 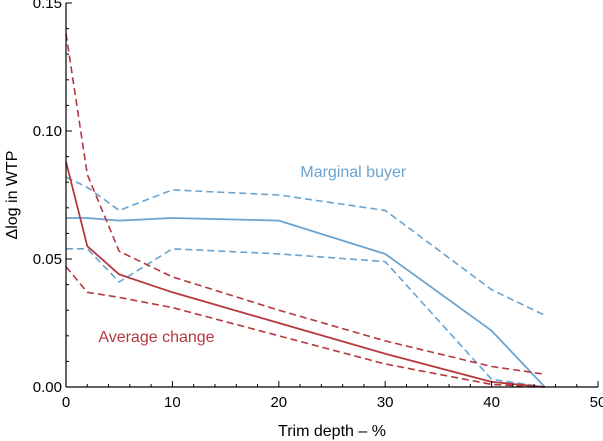 I want to click on y-tick-label: 0.05, so click(x=47, y=259).